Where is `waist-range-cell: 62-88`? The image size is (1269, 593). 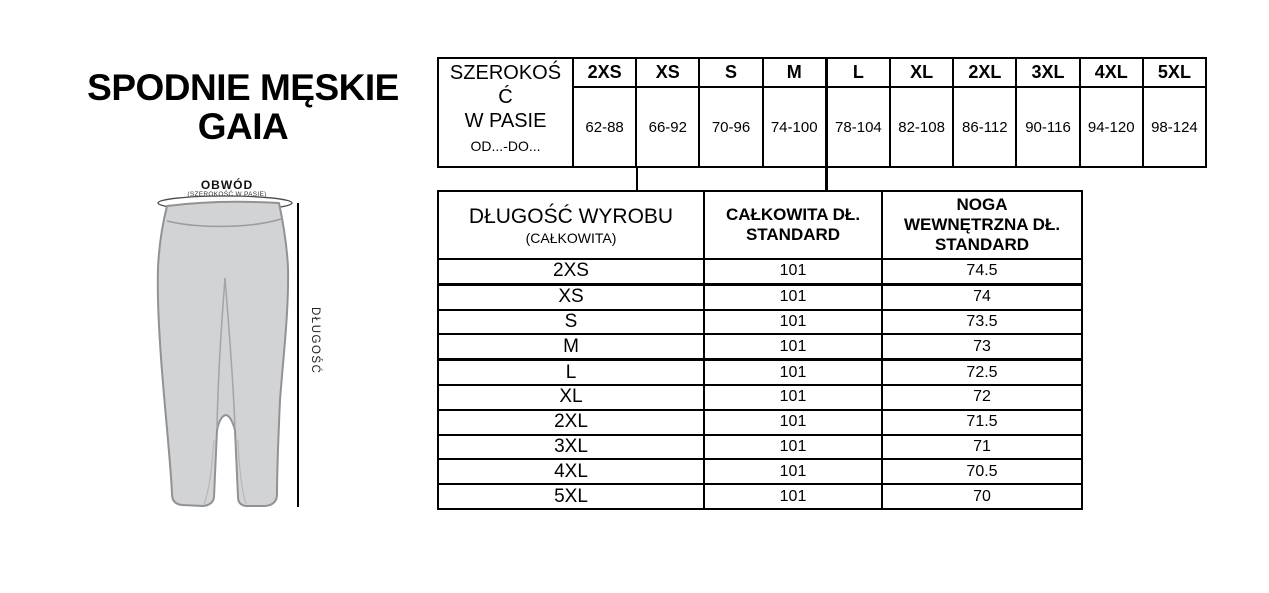
waist-range-cell: 62-88 is located at coordinates (604, 127).